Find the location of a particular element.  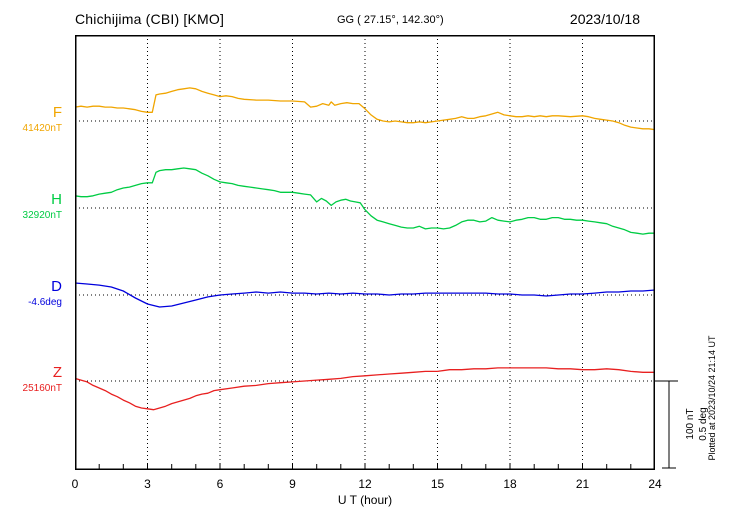

series-letter-D: D is located at coordinates (56, 286).